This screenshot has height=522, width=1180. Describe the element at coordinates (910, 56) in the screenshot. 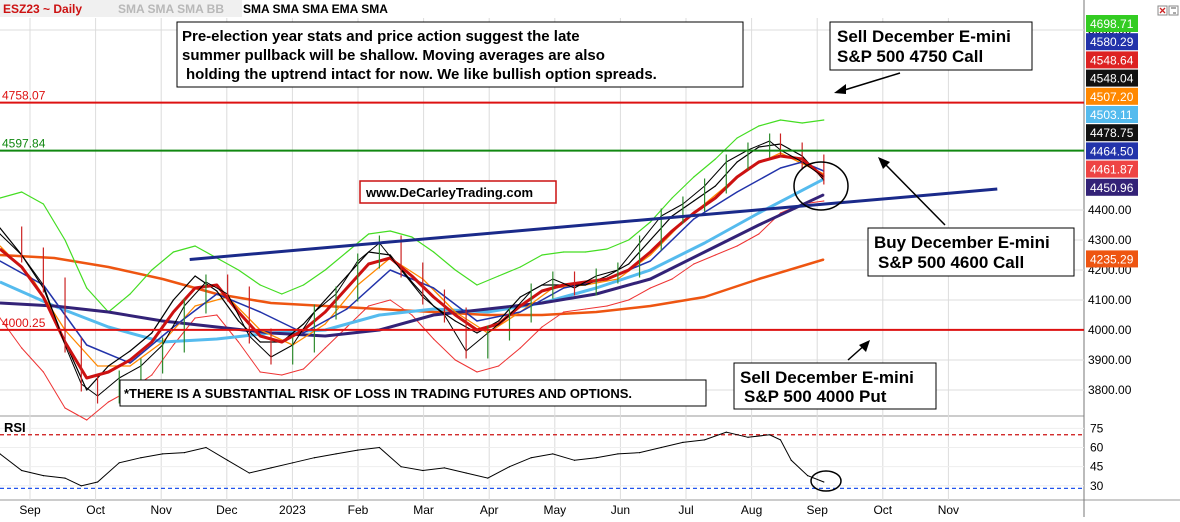

I see `sell-call-line-2: S&P 500 4750 Call` at that location.